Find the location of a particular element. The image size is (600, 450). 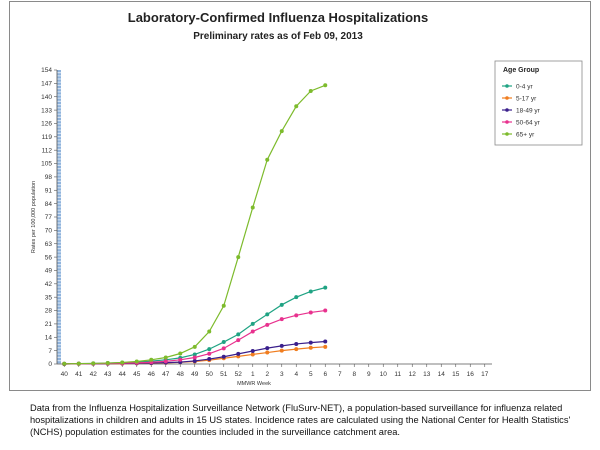

y-tick-label: 112 is located at coordinates (47, 150).